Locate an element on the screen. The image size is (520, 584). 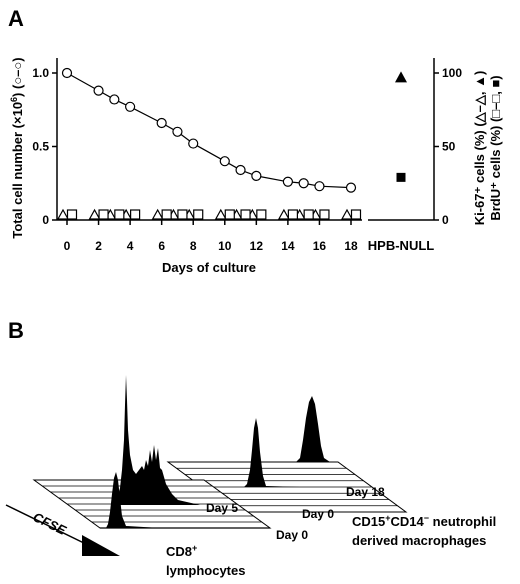
x-tick-label: 4 is located at coordinates (130, 246).